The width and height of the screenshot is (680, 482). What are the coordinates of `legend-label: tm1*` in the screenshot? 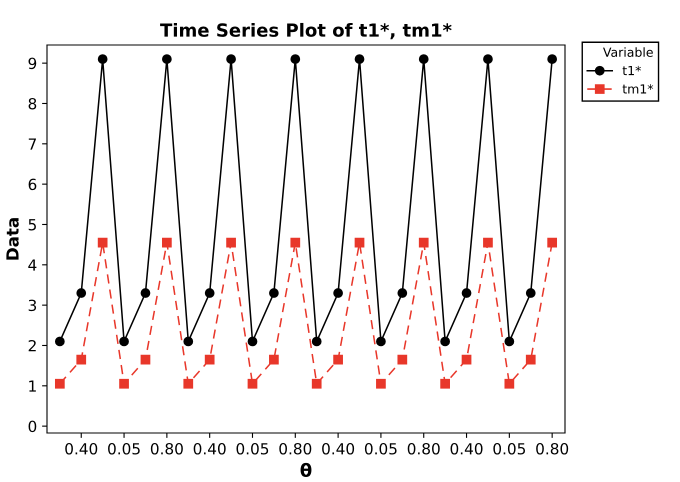 It's located at (638, 89).